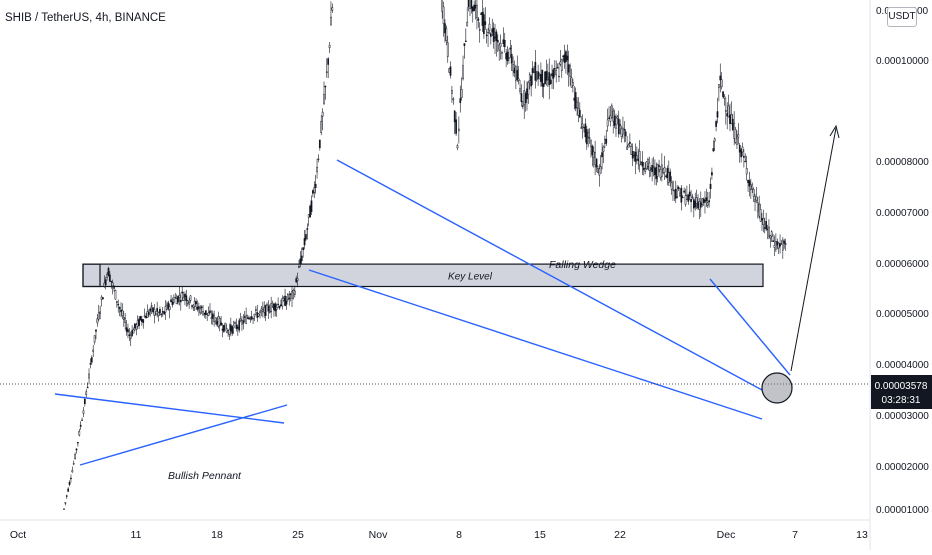 The width and height of the screenshot is (932, 555). Describe the element at coordinates (813, 249) in the screenshot. I see `projection-arrow-line` at that location.